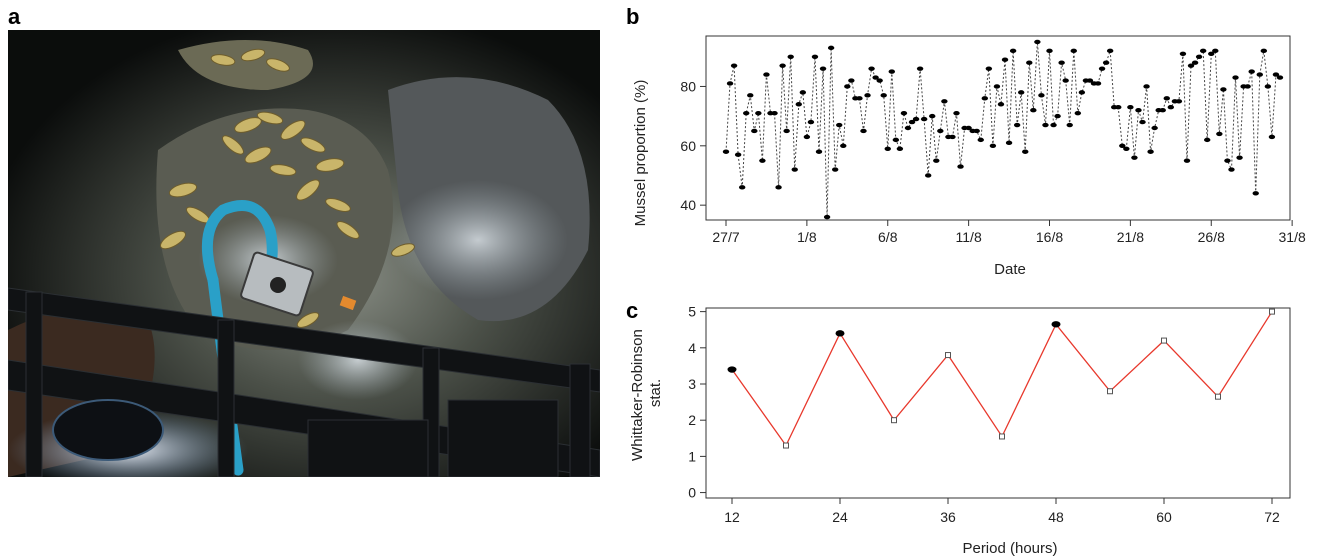 The height and width of the screenshot is (558, 1319). What do you see at coordinates (1056, 517) in the screenshot?
I see `chart-c-xtick-label: 48` at bounding box center [1056, 517].